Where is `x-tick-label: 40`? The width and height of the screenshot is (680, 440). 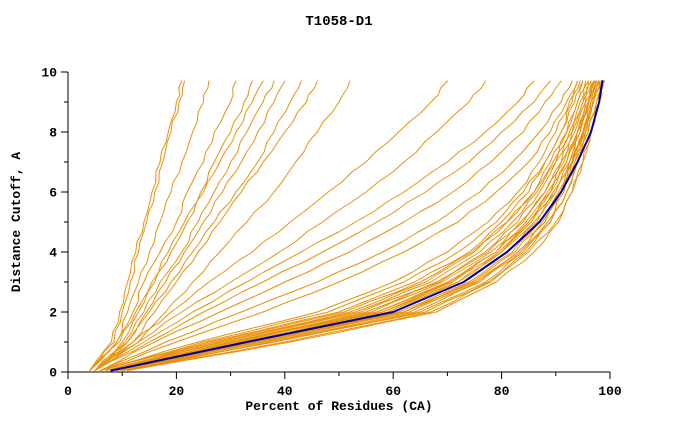 x-tick-label: 40 is located at coordinates (285, 391).